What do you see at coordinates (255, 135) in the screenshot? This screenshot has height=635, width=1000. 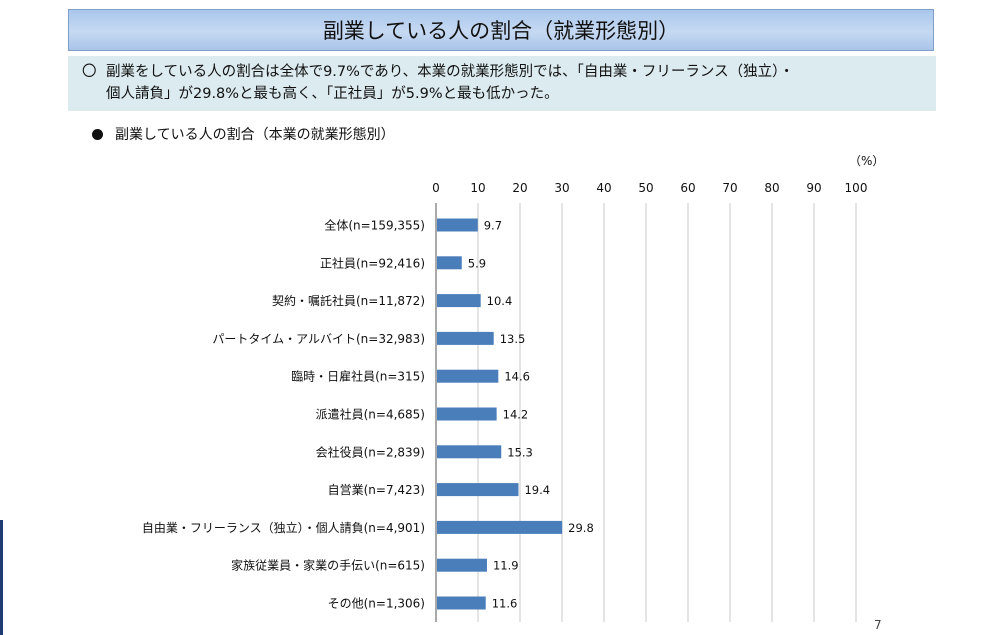 I see `chart-subtitle-text: 副業している人の割合（本業の就業形態別）` at bounding box center [255, 135].